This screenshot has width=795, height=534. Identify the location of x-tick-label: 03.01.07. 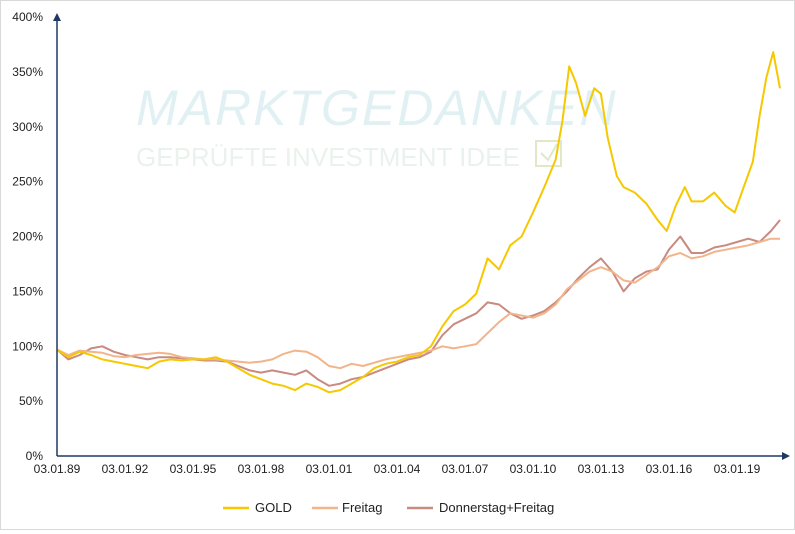
(465, 469).